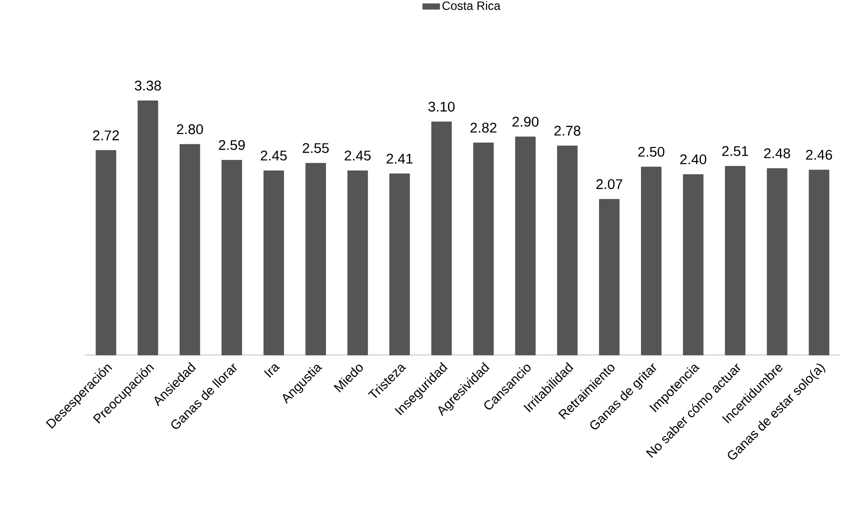 The width and height of the screenshot is (848, 513). What do you see at coordinates (735, 151) in the screenshot?
I see `data-label: 2.51` at bounding box center [735, 151].